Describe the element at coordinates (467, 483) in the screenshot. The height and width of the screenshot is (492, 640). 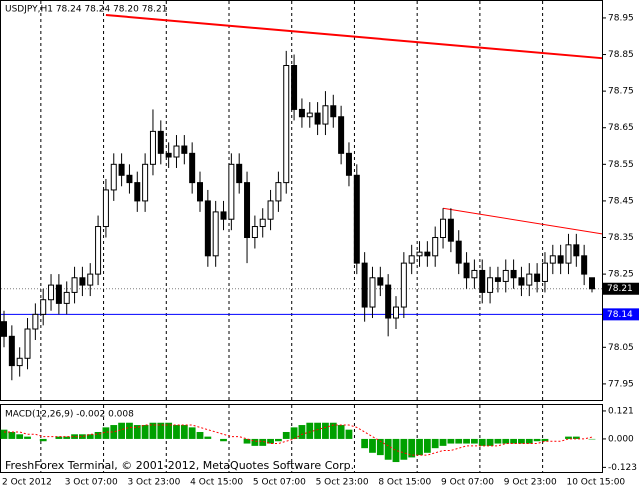
I see `x-tick-label: 9 Oct 07:00` at that location.